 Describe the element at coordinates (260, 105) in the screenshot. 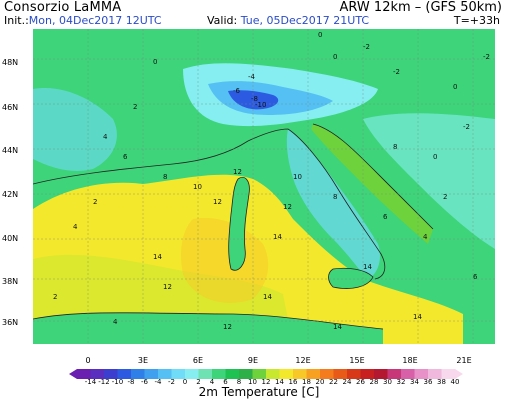

I see `isotherm-label: -10` at that location.